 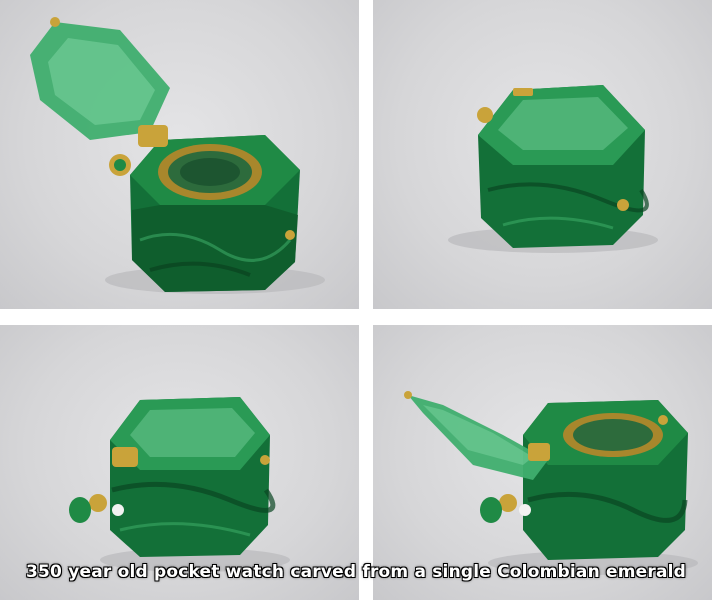 I want to click on emerald-watch-open-side-image, so click(x=551, y=483).